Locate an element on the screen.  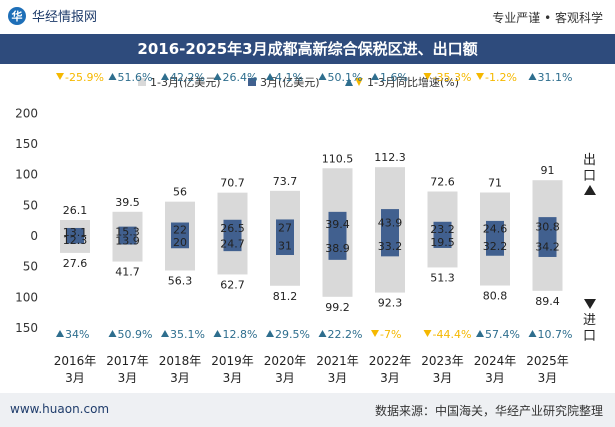
data-label-export-monthly: 22 is located at coordinates (180, 229).